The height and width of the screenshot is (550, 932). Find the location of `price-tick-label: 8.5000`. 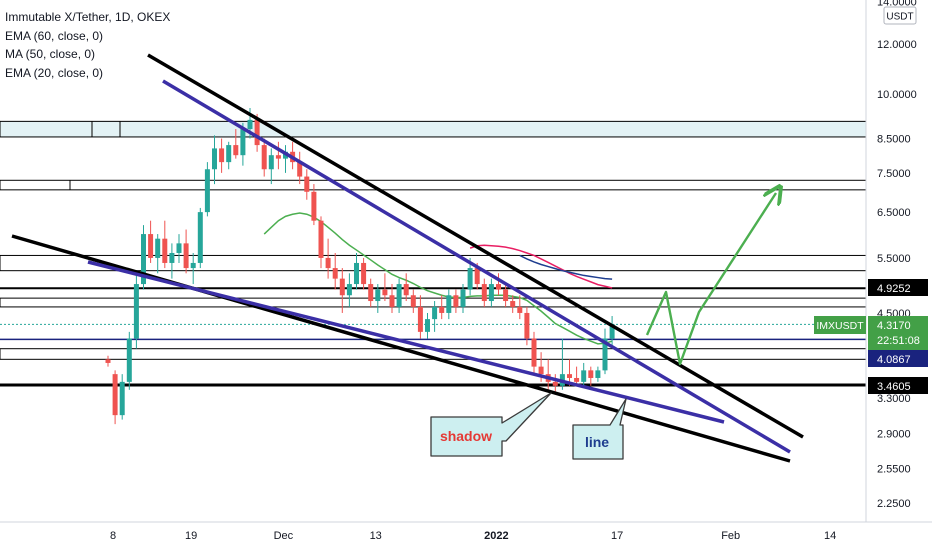

price-tick-label: 8.5000 is located at coordinates (894, 140).